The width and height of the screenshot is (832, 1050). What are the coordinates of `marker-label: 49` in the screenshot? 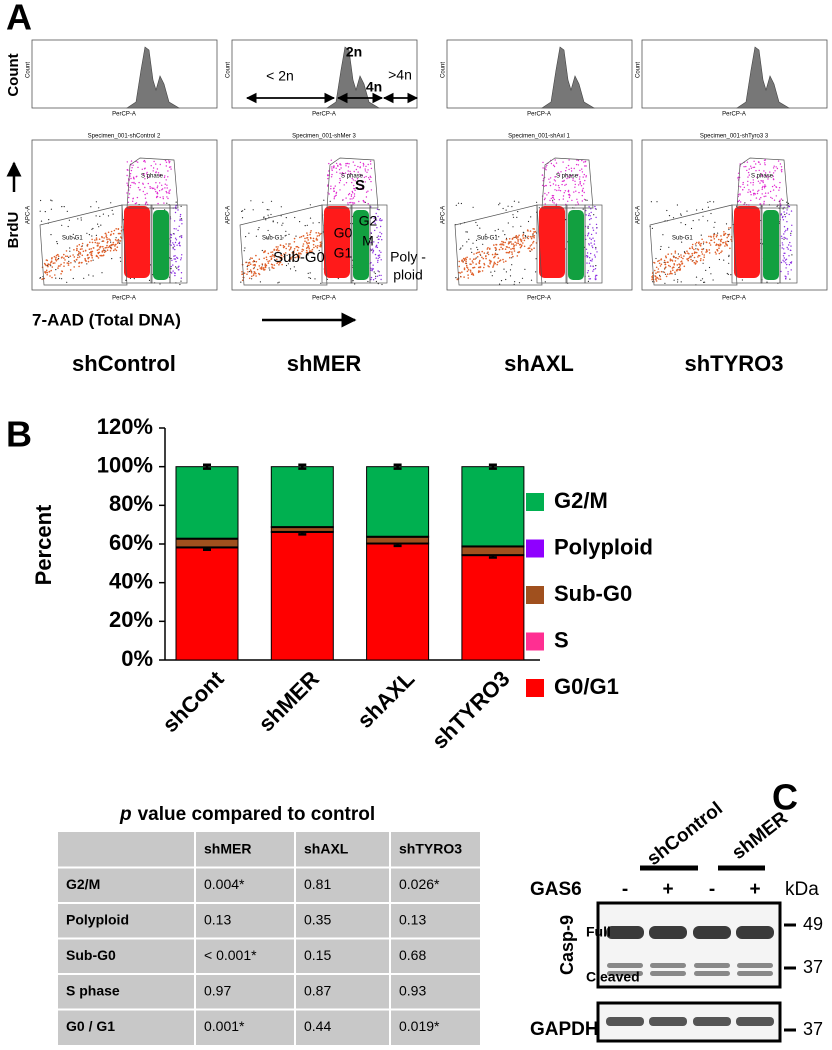 It's located at (813, 924).